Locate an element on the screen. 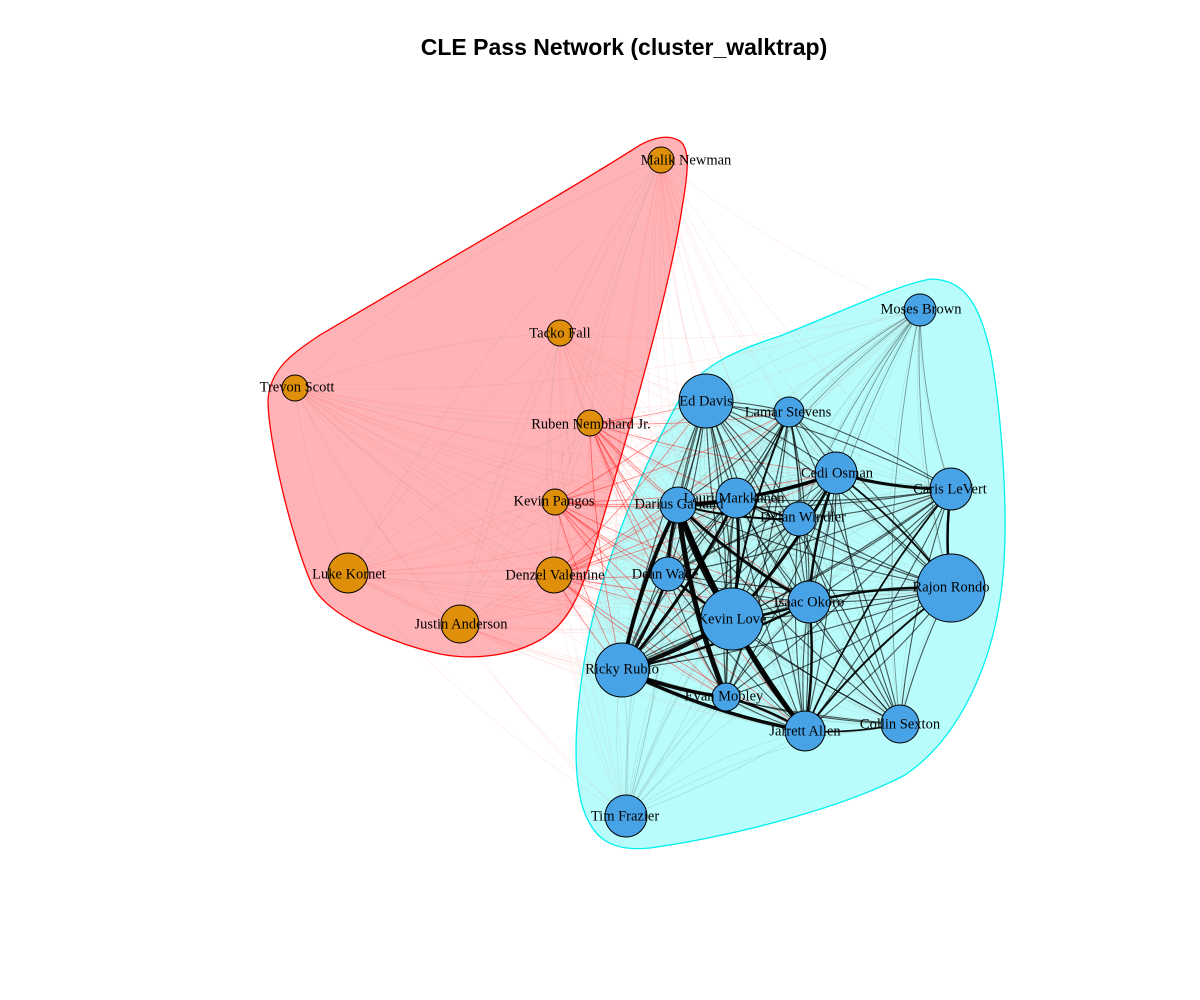 The width and height of the screenshot is (1200, 1000). node-evan-mobley is located at coordinates (726, 697).